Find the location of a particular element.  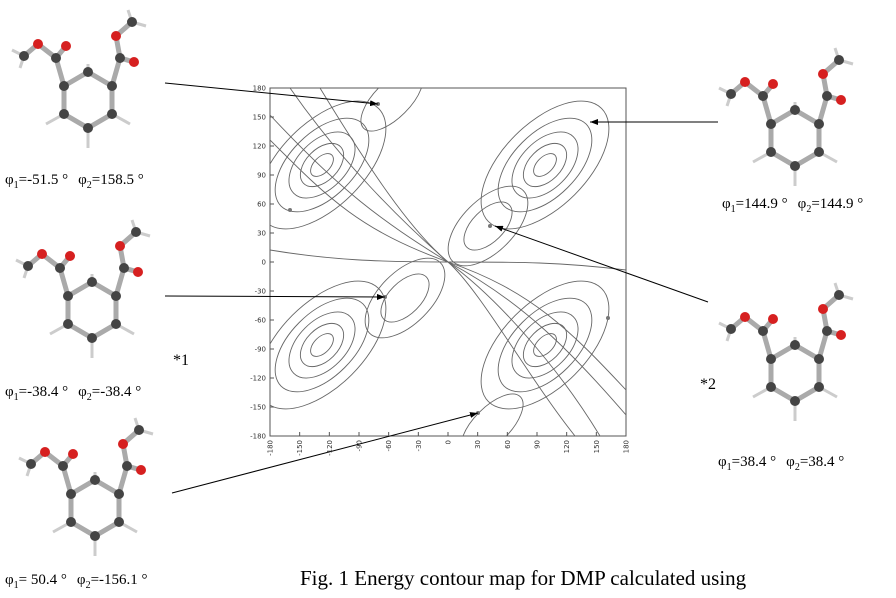

angle-term: φ2=-38.4 ° is located at coordinates (110, 393).